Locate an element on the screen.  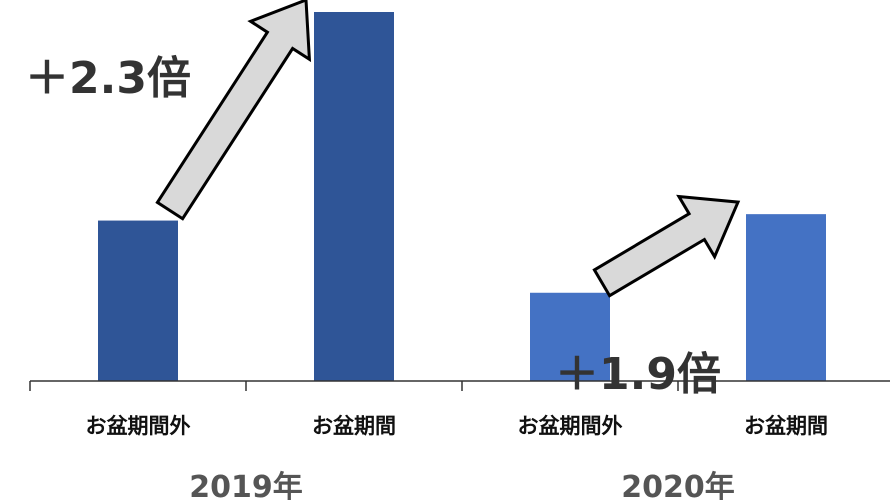
x-axis is located at coordinates (459, 385).